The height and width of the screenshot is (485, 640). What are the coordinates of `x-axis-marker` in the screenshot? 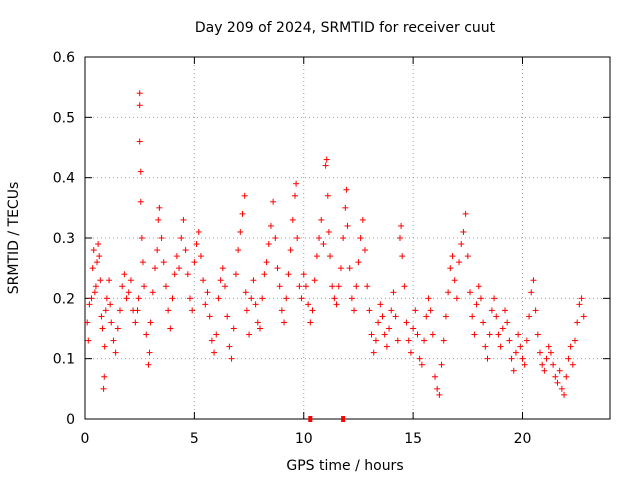 It's located at (310, 419).